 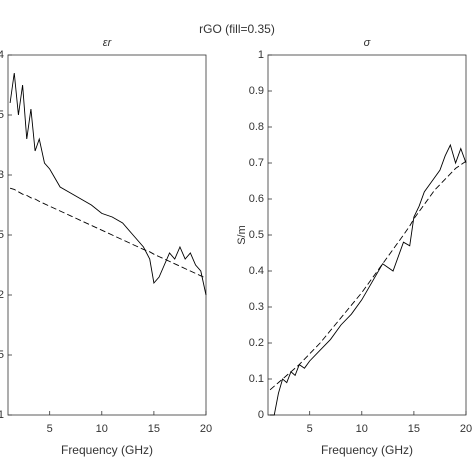 I want to click on y-tick-label: 0.2, so click(x=256, y=343).